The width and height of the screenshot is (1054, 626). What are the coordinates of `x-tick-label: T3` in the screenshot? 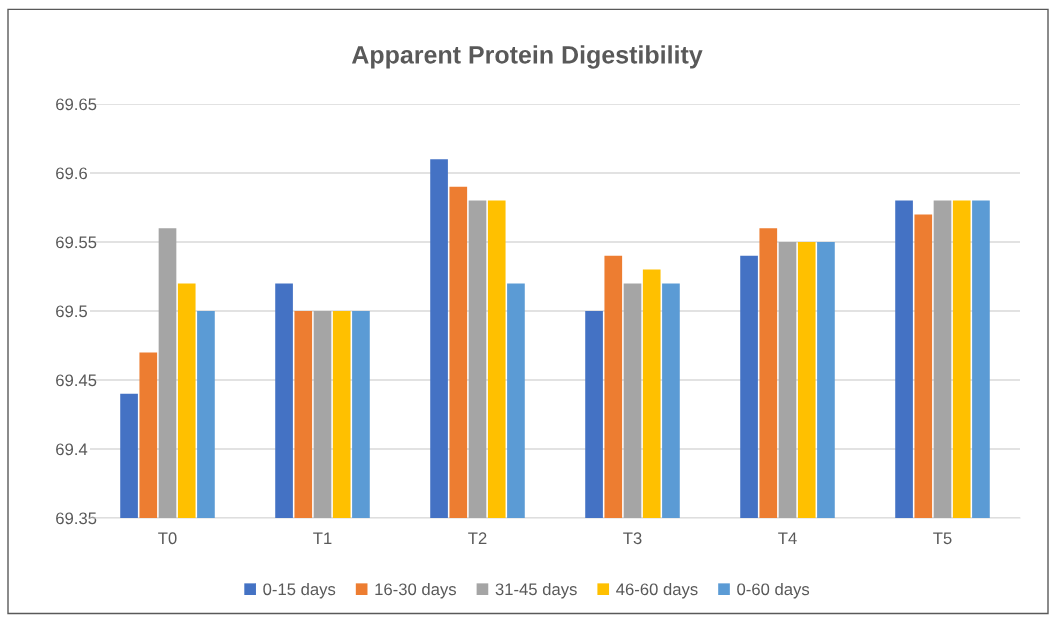 It's located at (632, 538).